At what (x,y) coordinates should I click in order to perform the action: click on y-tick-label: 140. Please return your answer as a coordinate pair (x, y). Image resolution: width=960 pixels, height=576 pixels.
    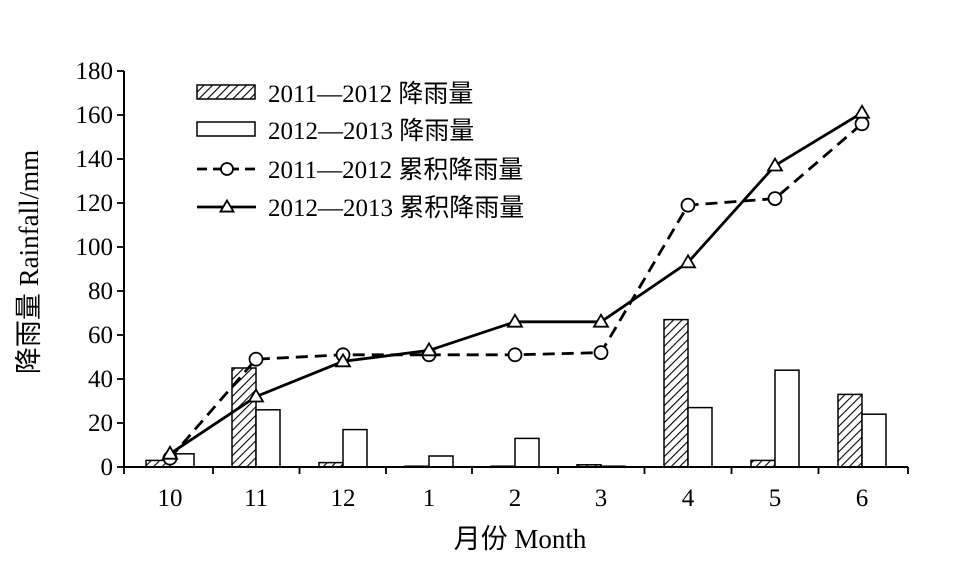
    Looking at the image, I should click on (95, 159).